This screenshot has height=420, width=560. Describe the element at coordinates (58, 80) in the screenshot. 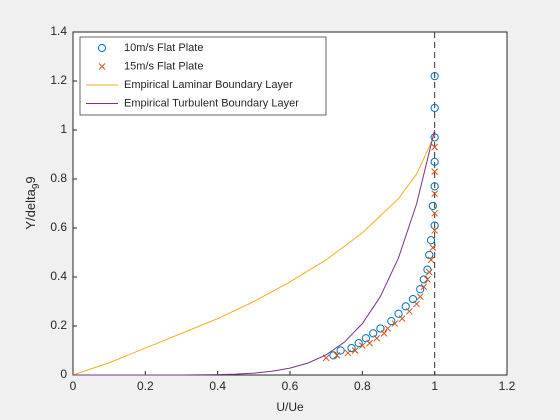

I see `y-tick-label: 1.2` at that location.